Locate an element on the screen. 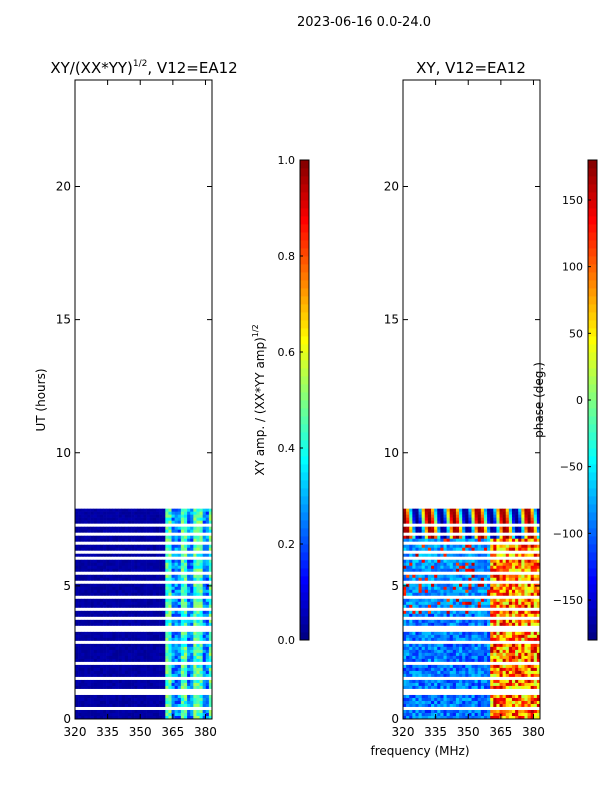  x-tick-label: 350 is located at coordinates (140, 732).